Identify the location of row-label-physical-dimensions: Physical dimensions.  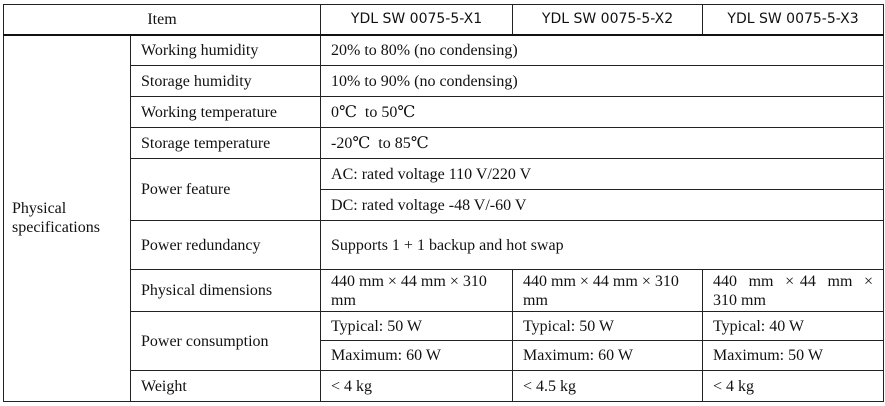
(225, 290).